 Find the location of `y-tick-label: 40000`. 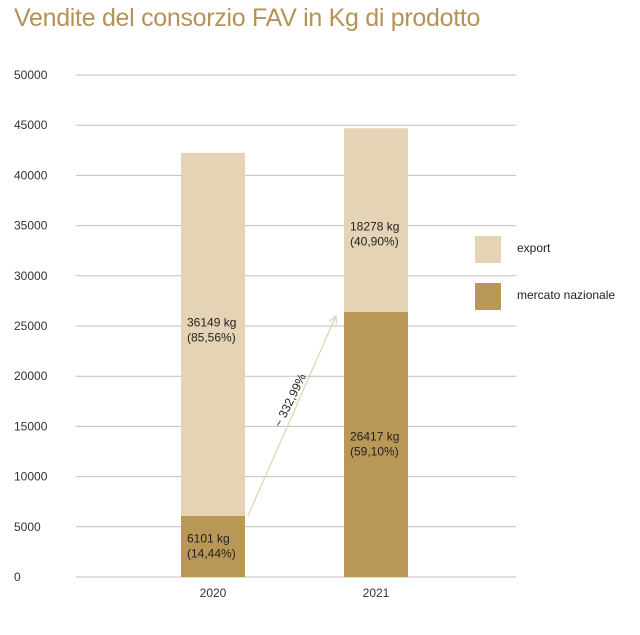

y-tick-label: 40000 is located at coordinates (31, 175).